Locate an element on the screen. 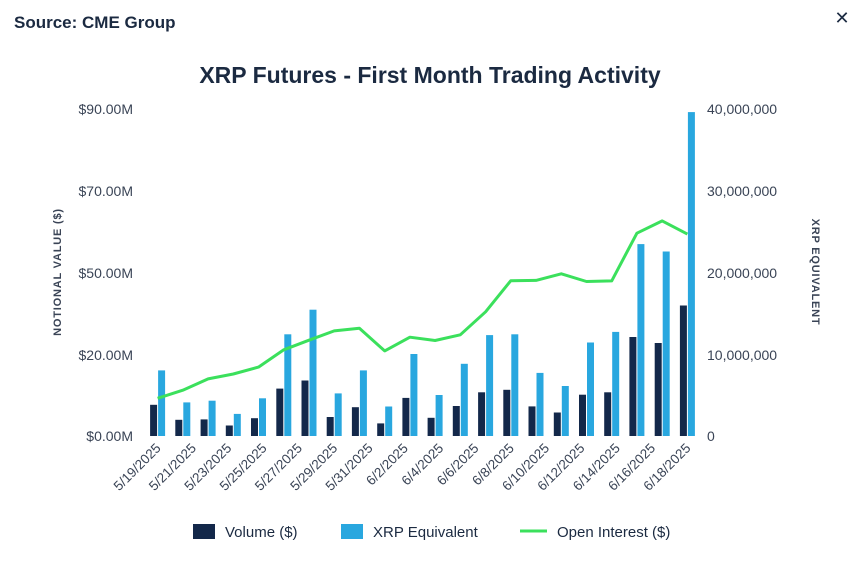  legend-label-xrp-equivalent: XRP Equivalent is located at coordinates (426, 532).